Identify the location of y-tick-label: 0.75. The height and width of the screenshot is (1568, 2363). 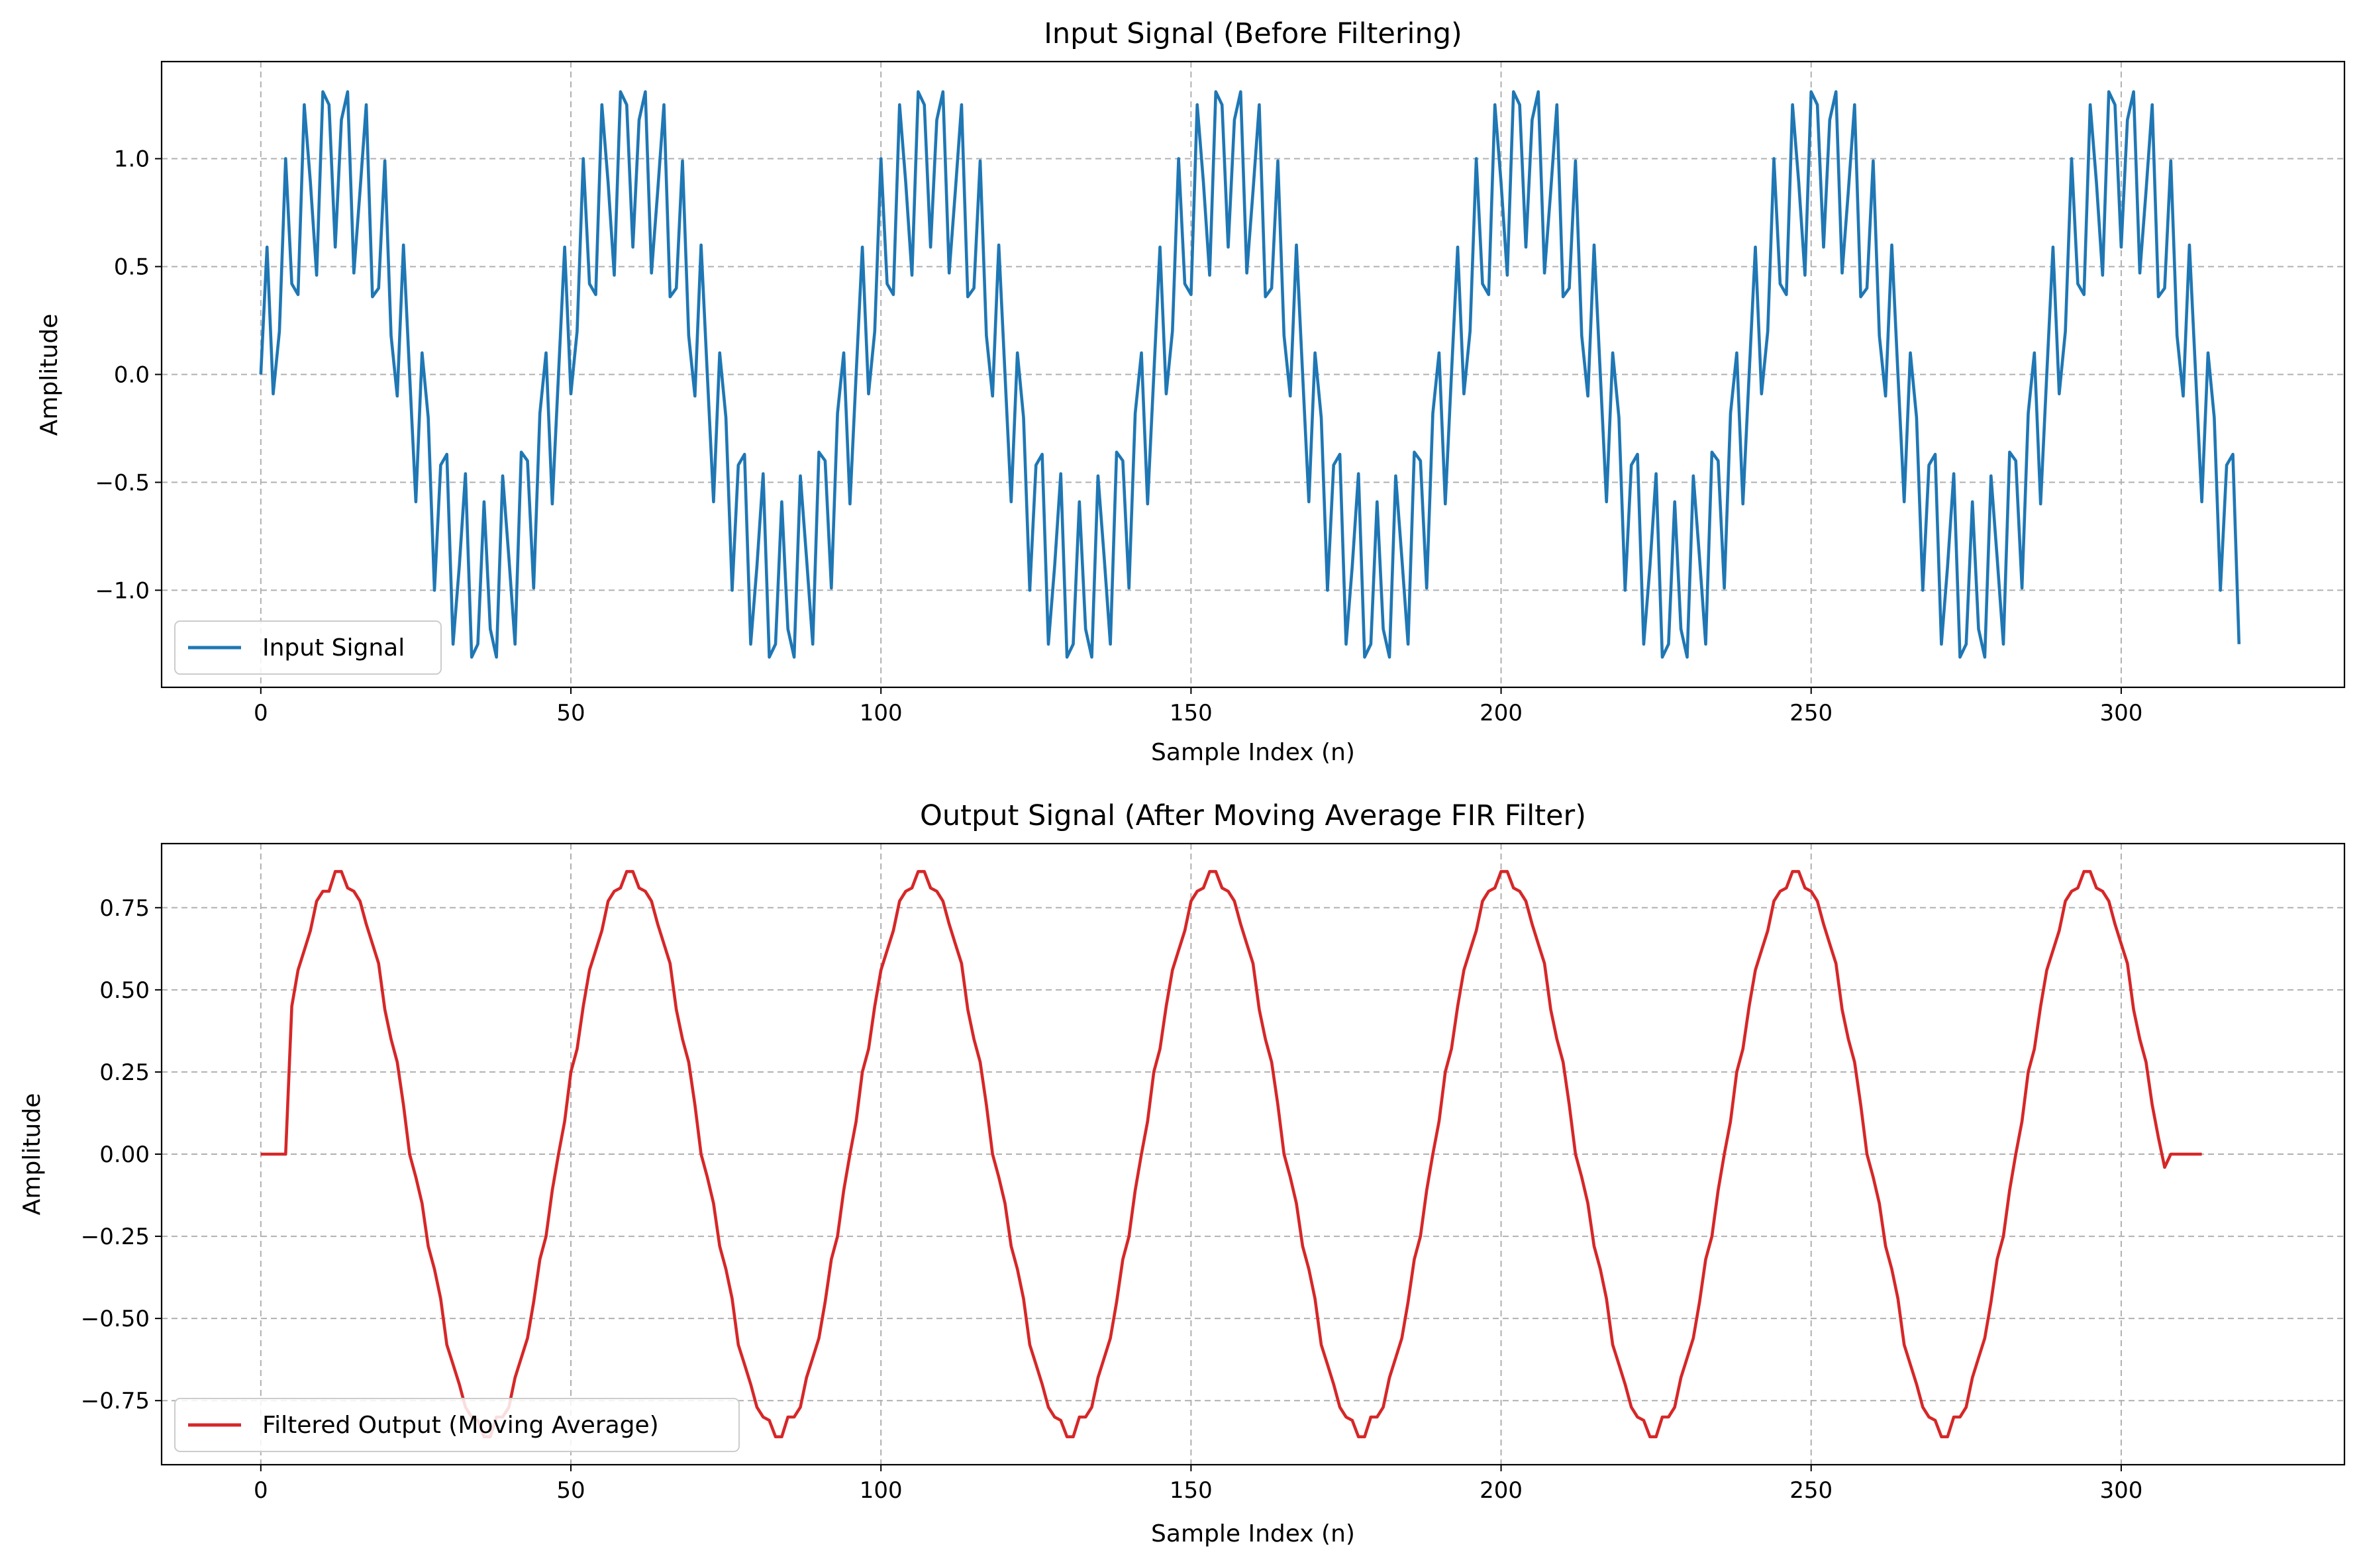
(125, 908).